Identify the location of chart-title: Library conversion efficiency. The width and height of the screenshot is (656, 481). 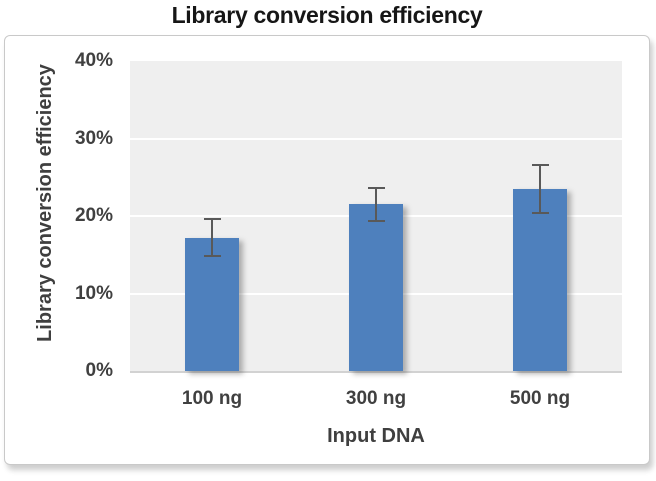
(327, 15).